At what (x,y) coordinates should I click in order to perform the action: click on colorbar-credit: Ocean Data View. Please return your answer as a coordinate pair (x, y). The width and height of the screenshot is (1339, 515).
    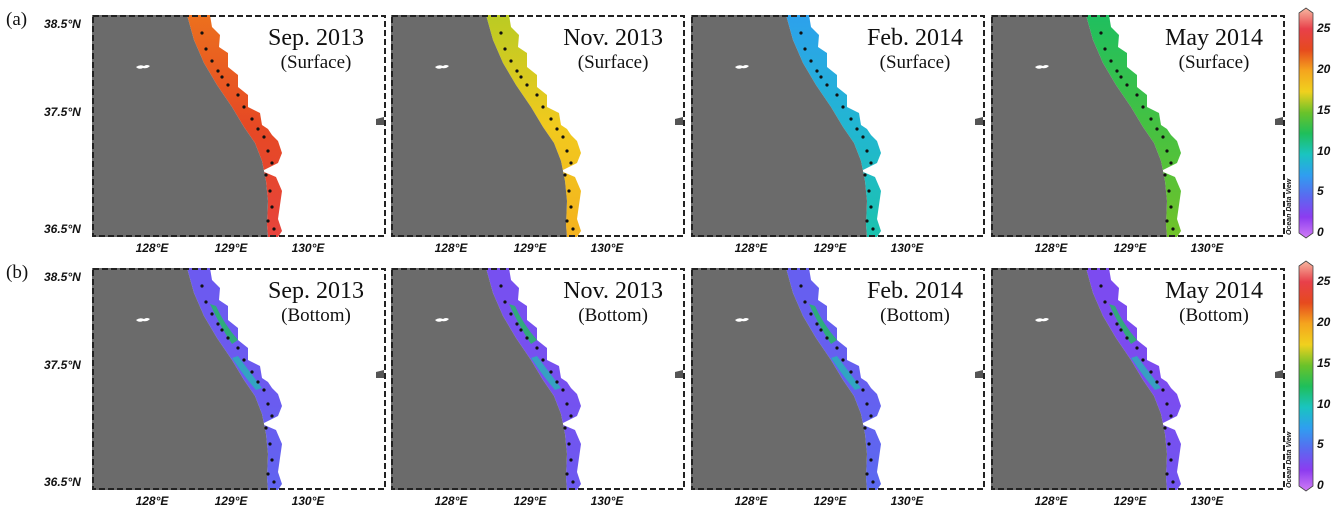
    Looking at the image, I should click on (1289, 206).